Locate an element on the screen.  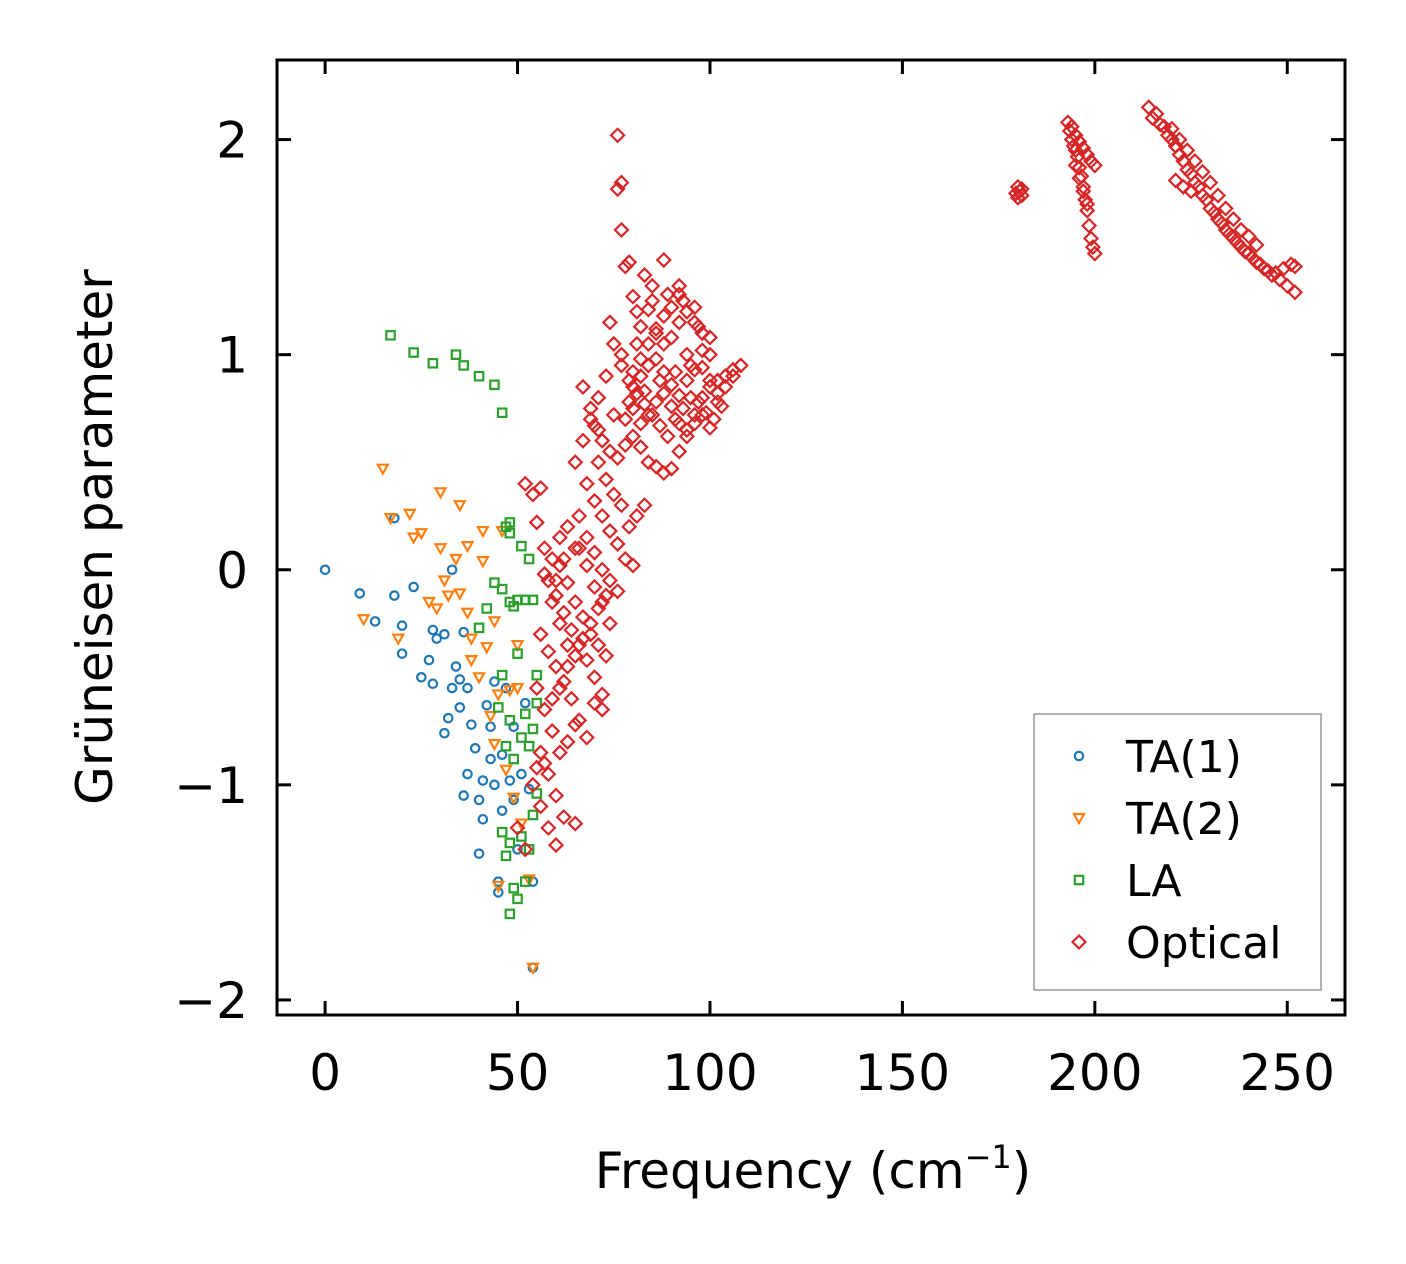
legend-label: TA(1) is located at coordinates (1183, 757).